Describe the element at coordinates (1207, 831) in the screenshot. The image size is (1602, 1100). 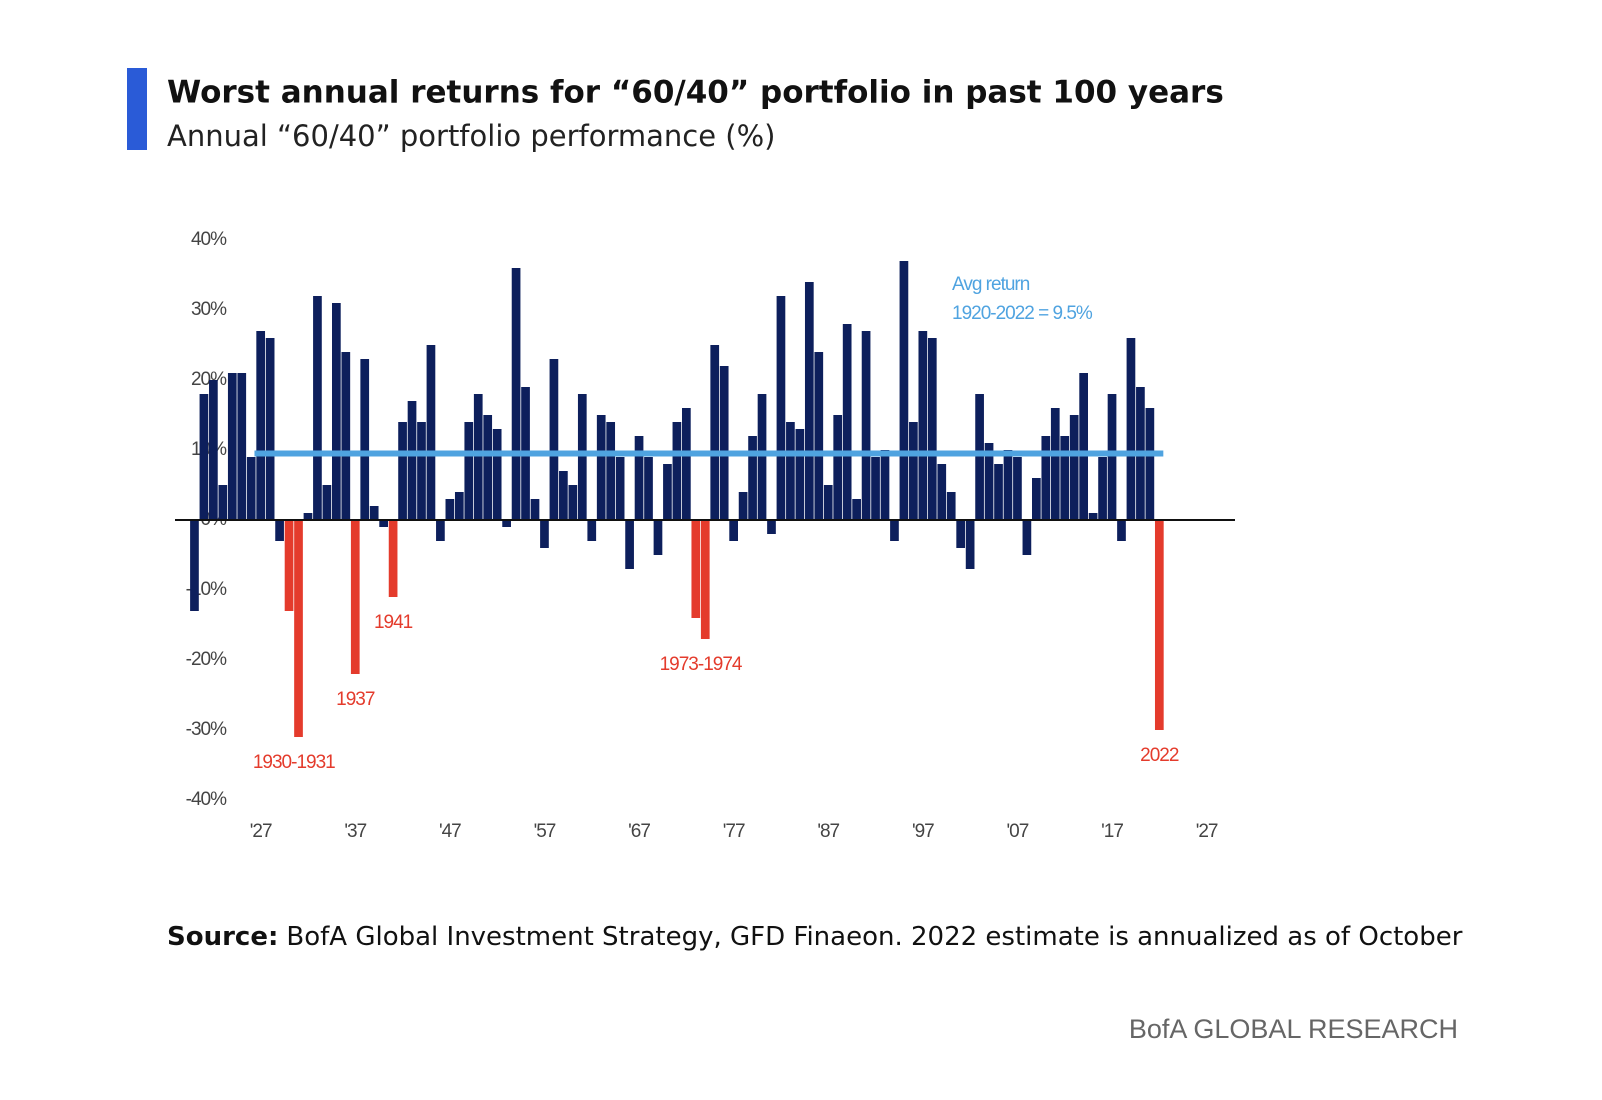
I see `x-tick-label: '27` at that location.